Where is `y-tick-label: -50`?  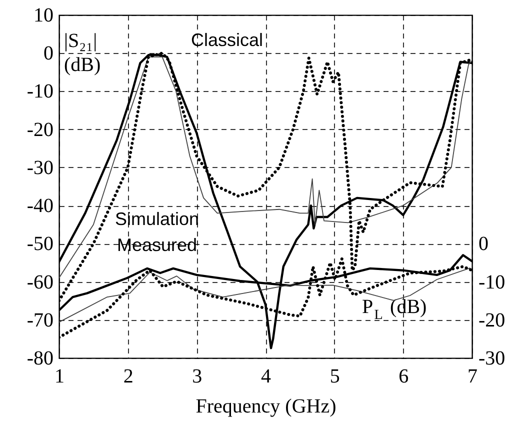 y-tick-label: -50 is located at coordinates (40, 244).